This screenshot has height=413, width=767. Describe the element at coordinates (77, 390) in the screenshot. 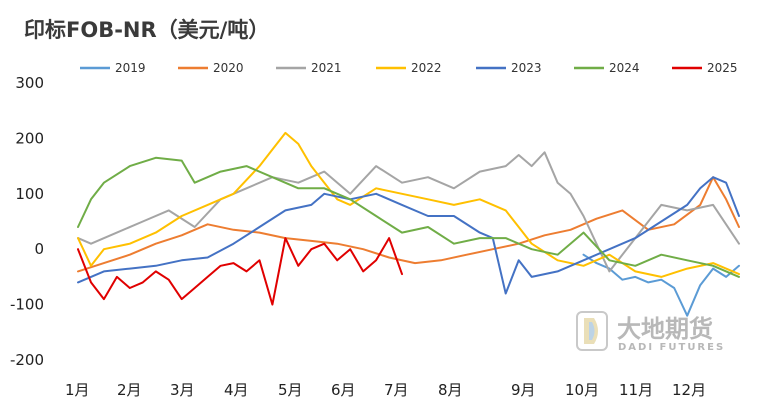

I see `x-tick-label: 1月` at that location.